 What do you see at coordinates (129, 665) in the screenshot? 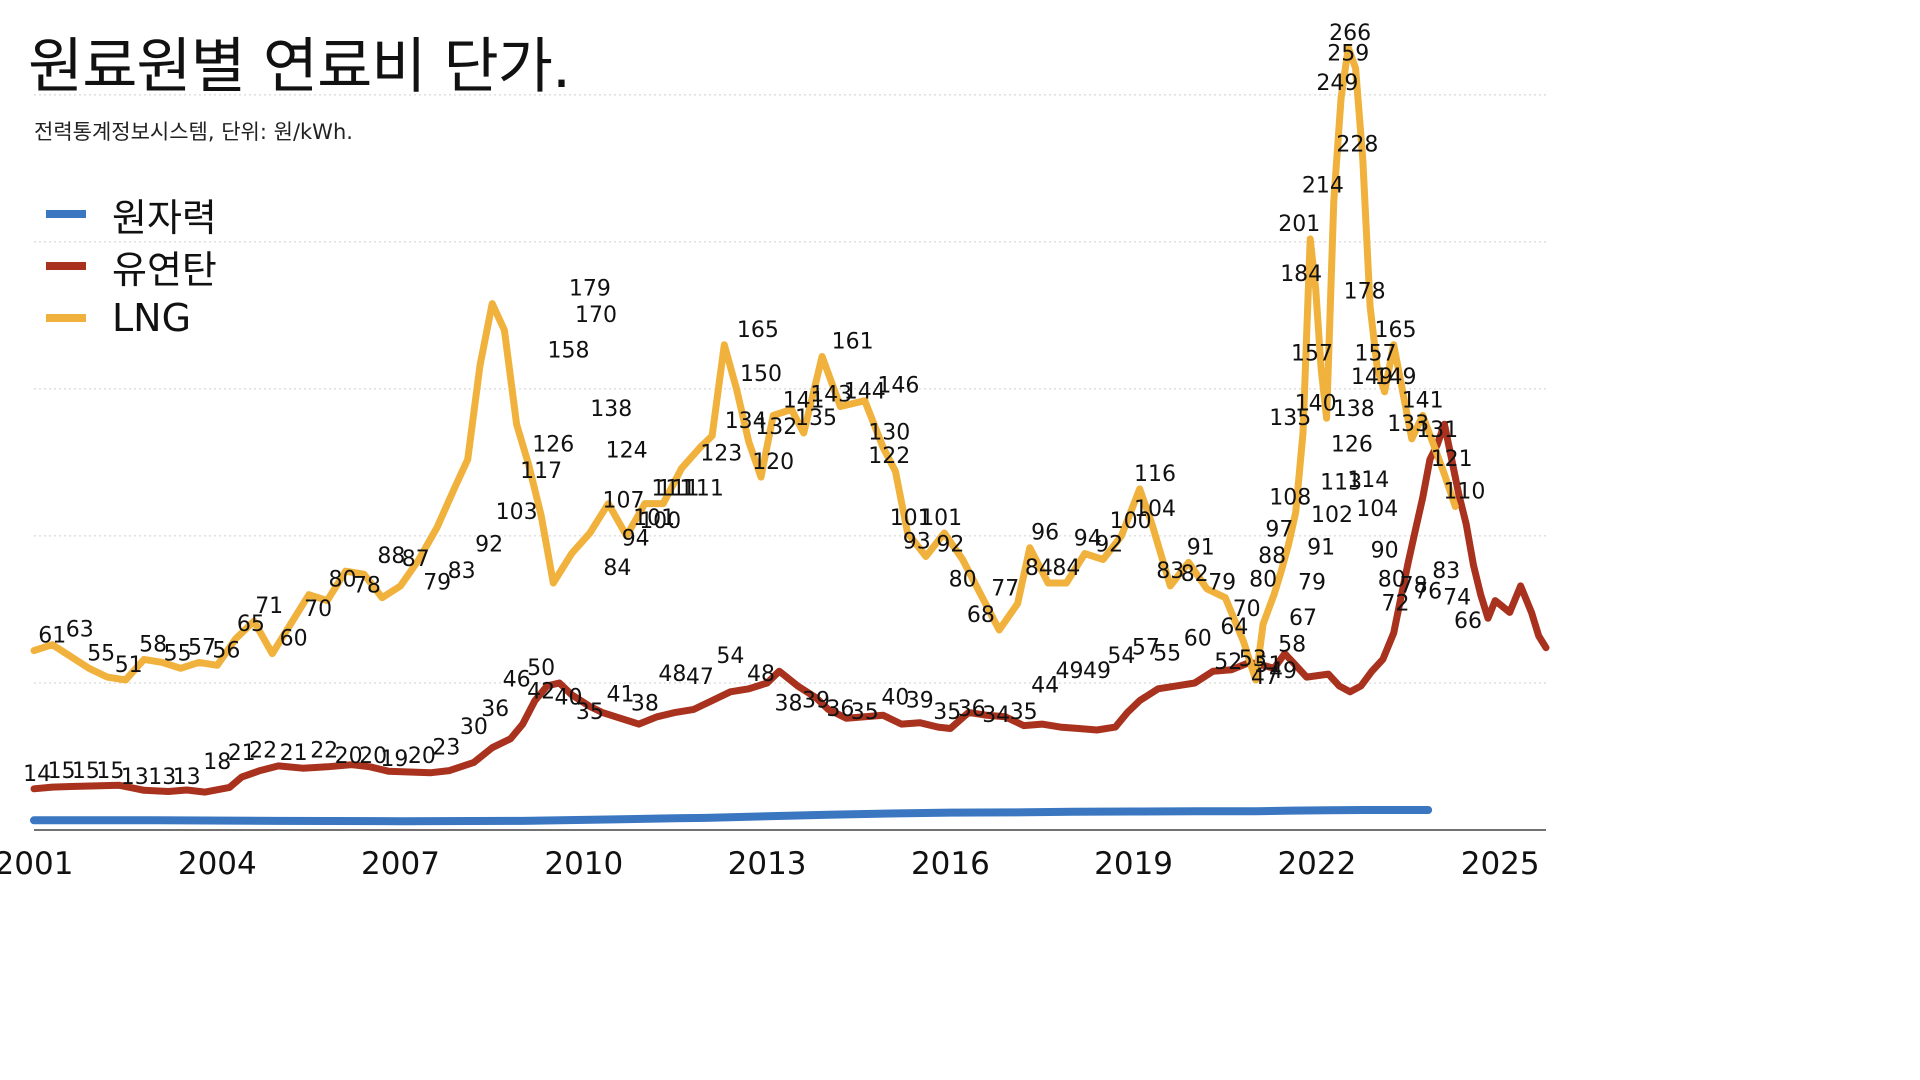
I see `data-label-lng-3: 51` at bounding box center [129, 665].